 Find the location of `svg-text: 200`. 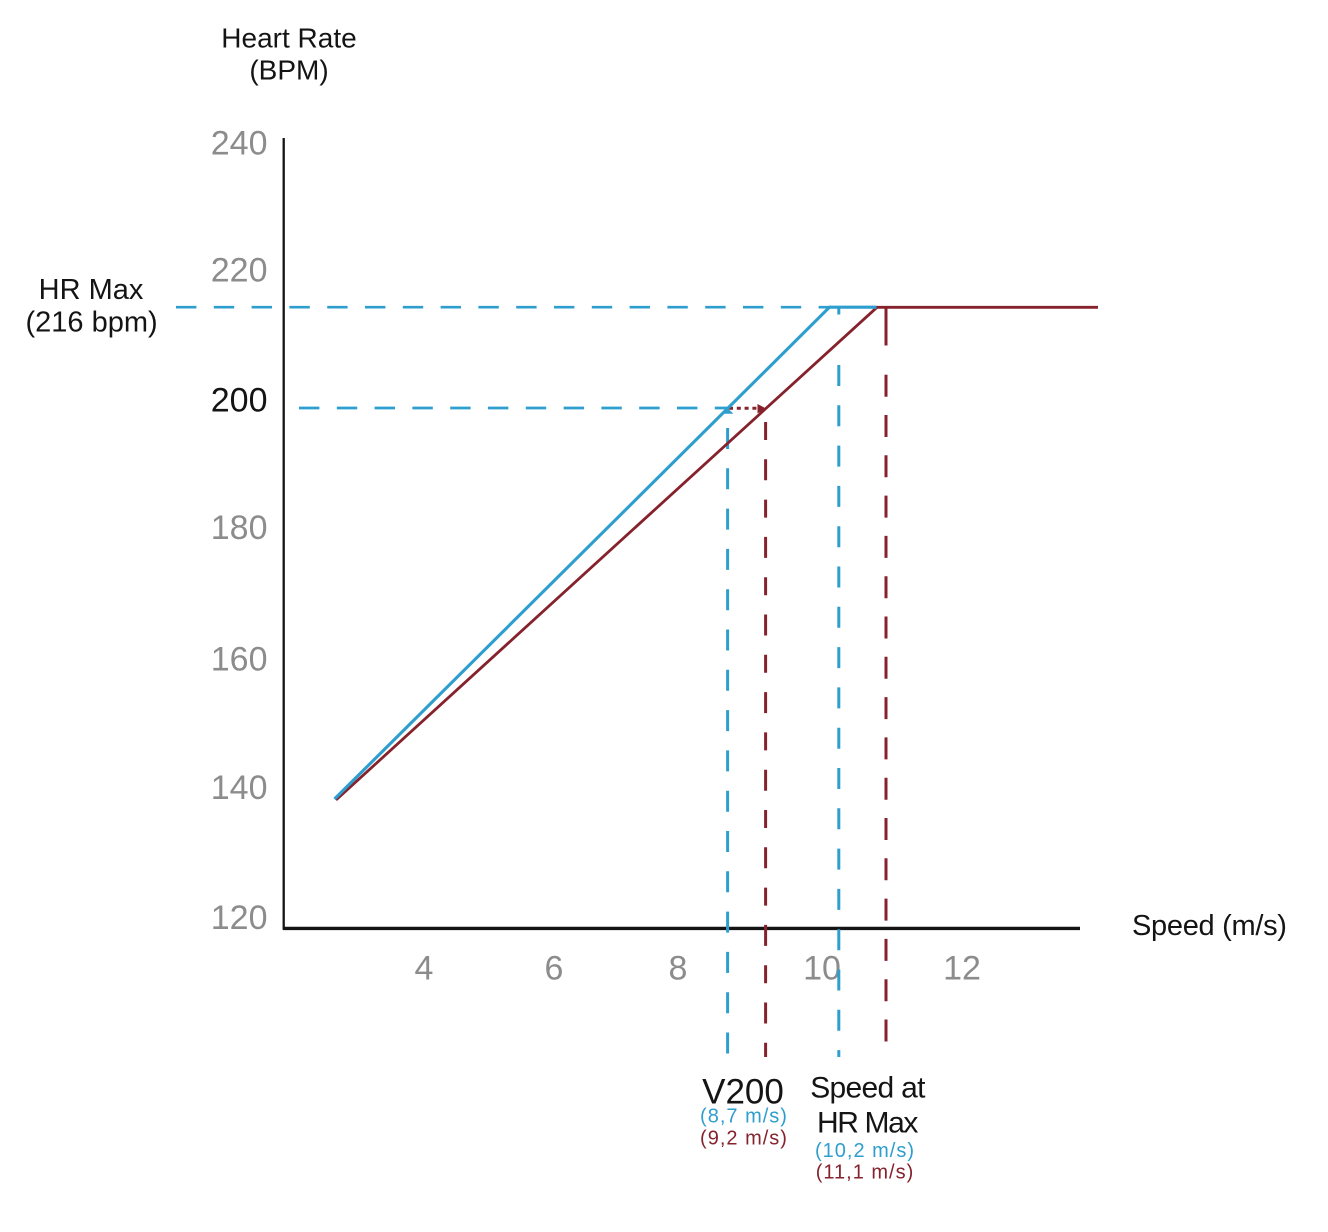

svg-text: 200 is located at coordinates (239, 401).